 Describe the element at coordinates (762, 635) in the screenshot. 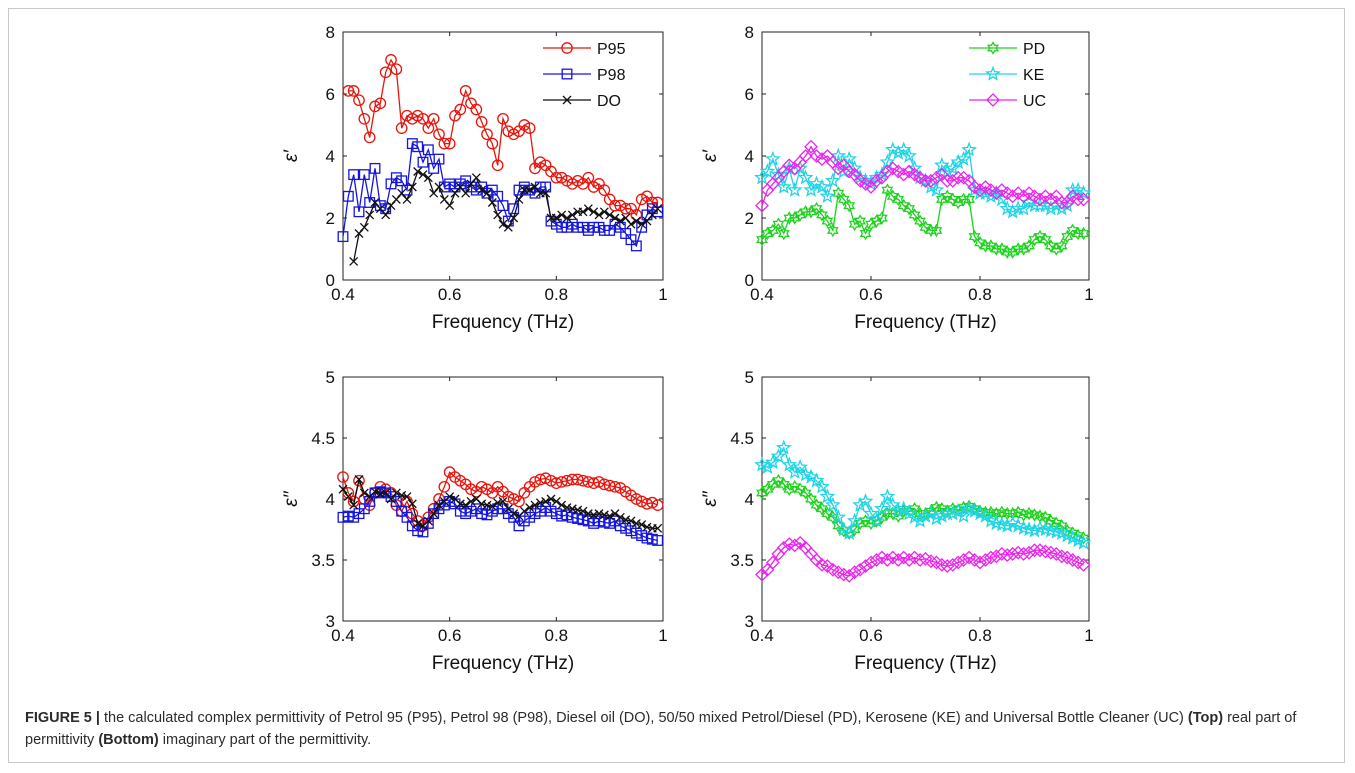

I see `x-tick-label: 0.4` at that location.